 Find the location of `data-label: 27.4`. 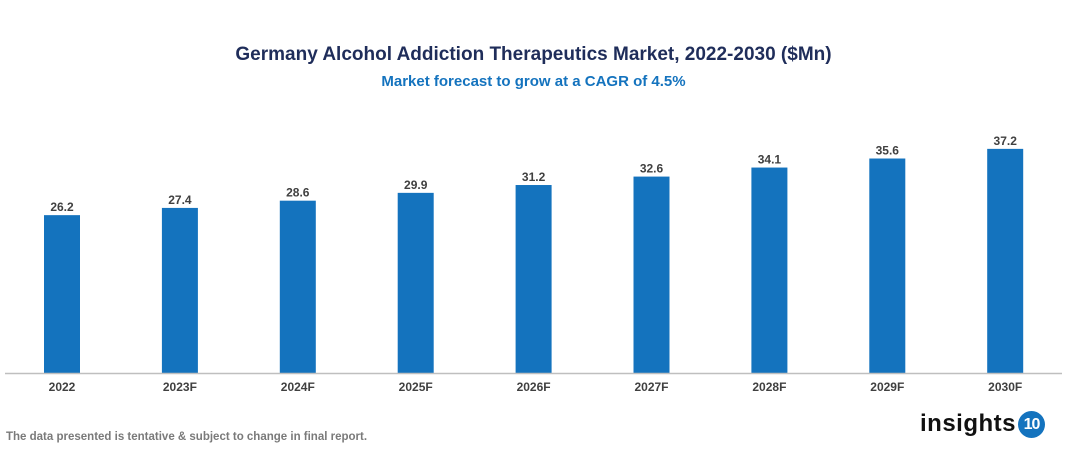

data-label: 27.4 is located at coordinates (180, 200).